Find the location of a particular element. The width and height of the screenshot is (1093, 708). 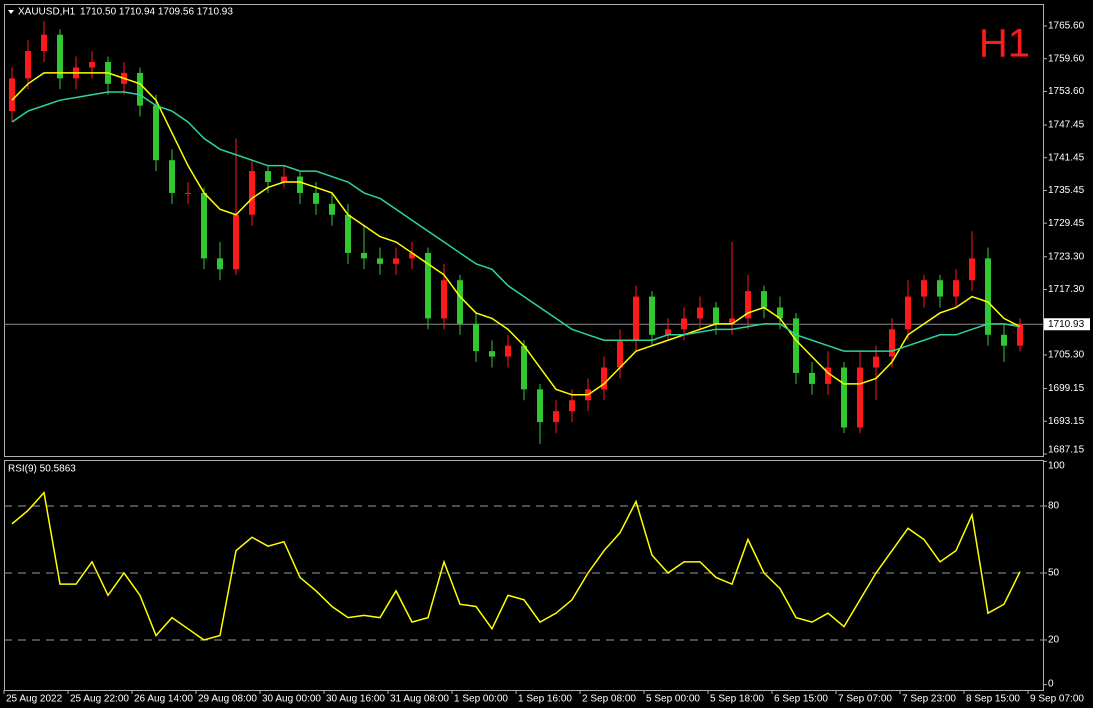

y-tick-label: 20 is located at coordinates (1054, 640).